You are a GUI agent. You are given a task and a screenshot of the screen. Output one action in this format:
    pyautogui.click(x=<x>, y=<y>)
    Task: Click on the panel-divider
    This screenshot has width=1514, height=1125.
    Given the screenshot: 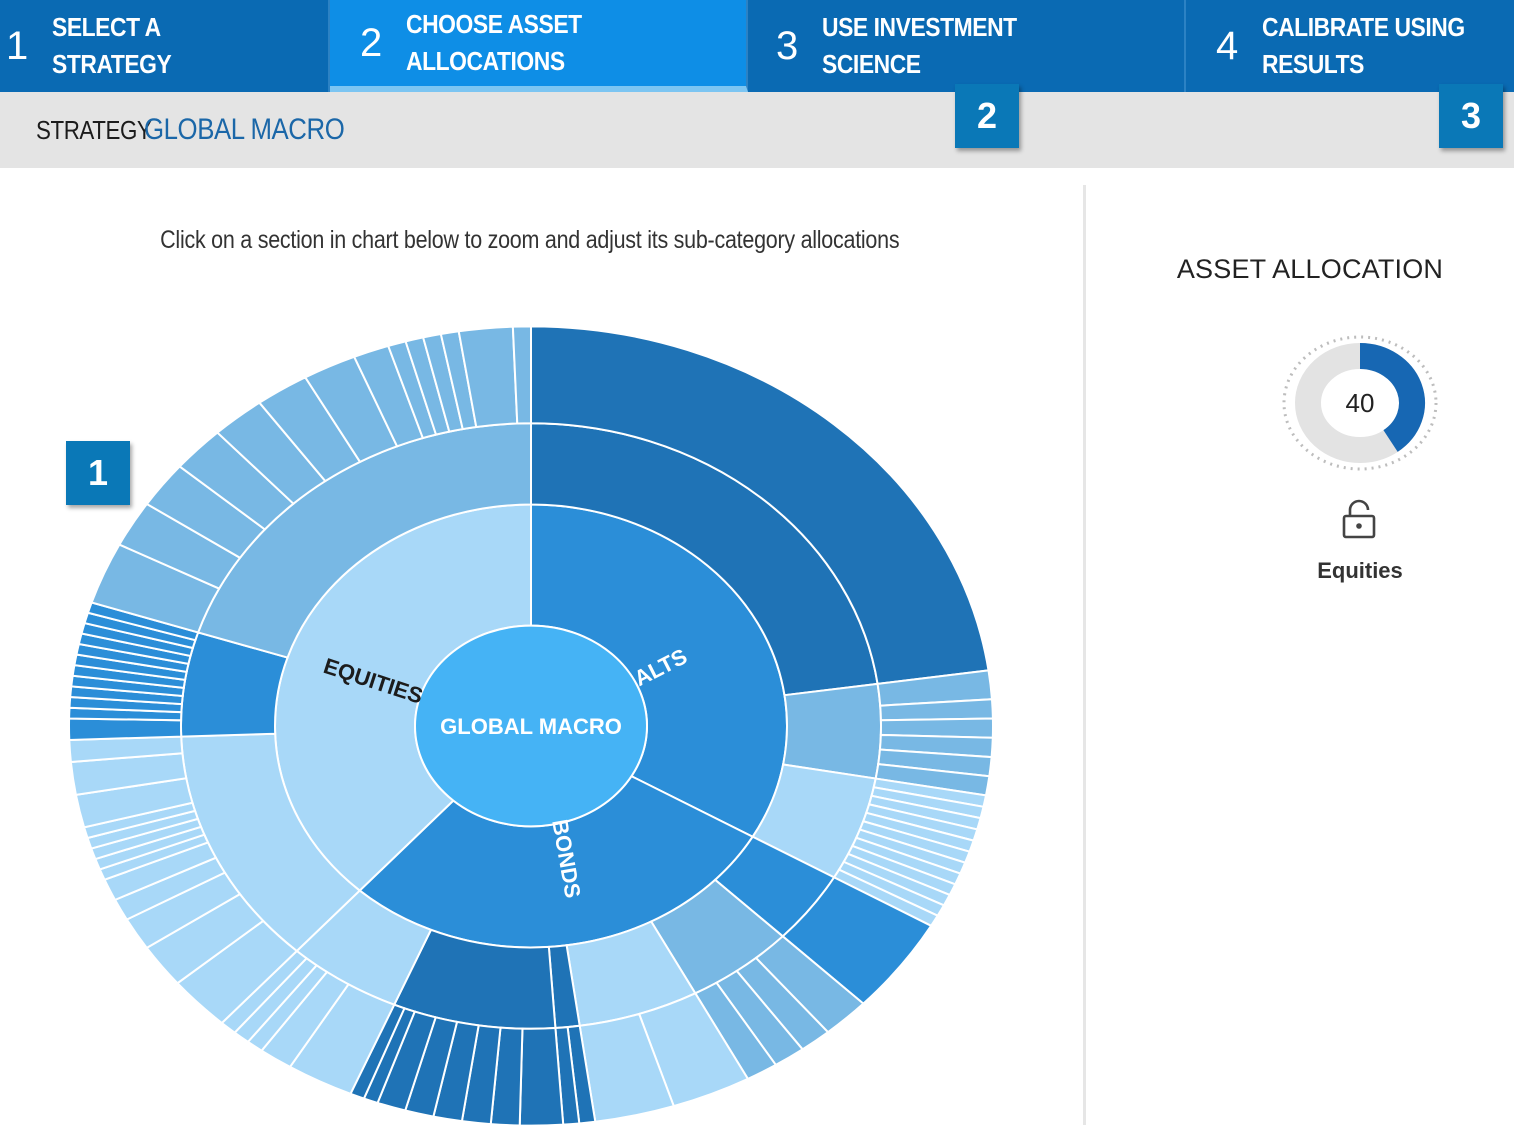 What is the action you would take?
    pyautogui.click(x=1084, y=655)
    